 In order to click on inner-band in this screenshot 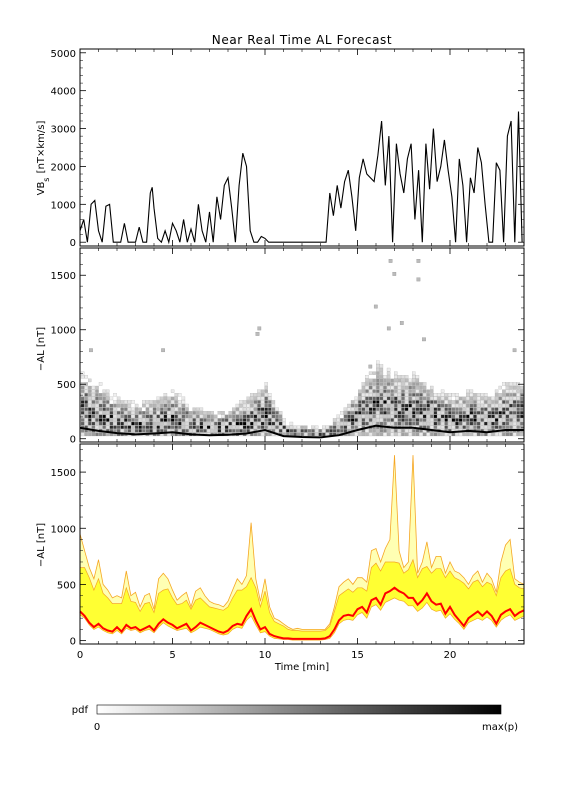, I will do `click(302, 600)`.